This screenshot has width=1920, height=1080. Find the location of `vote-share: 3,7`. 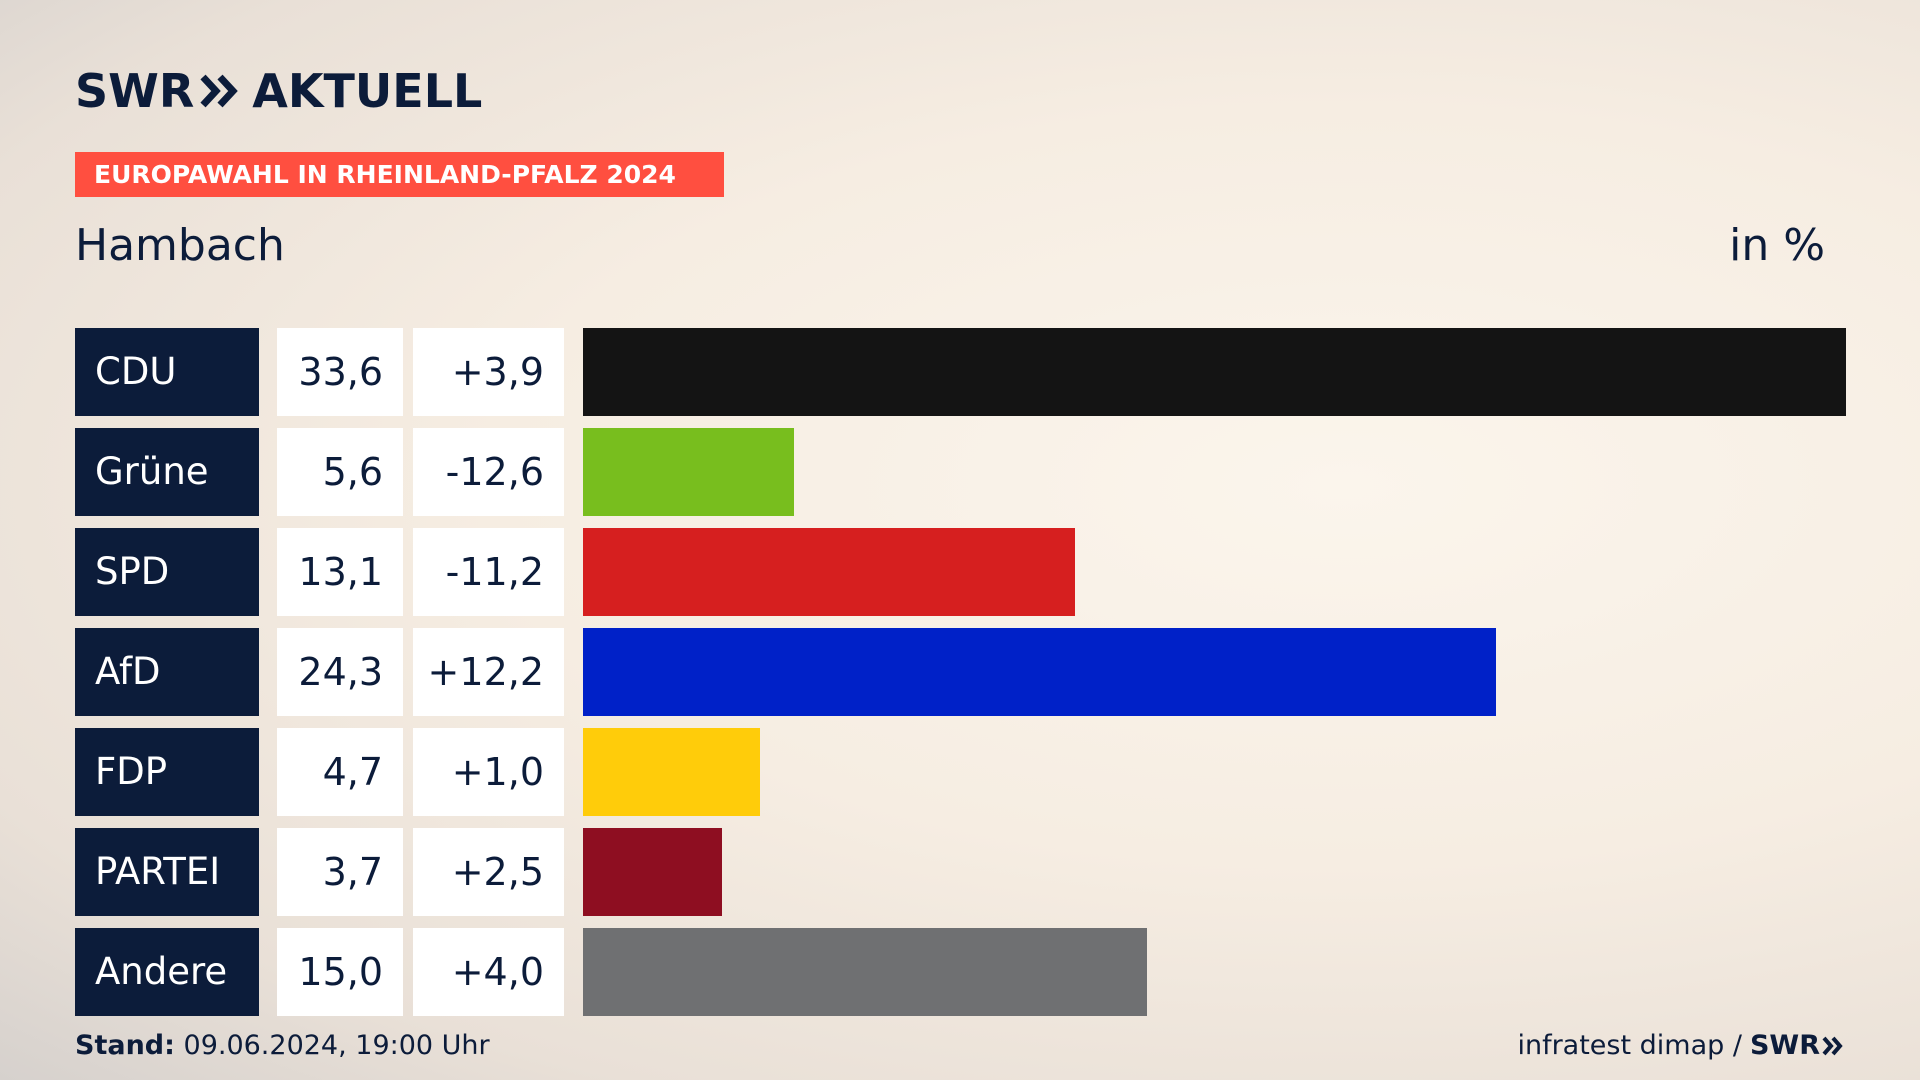

vote-share: 3,7 is located at coordinates (340, 872).